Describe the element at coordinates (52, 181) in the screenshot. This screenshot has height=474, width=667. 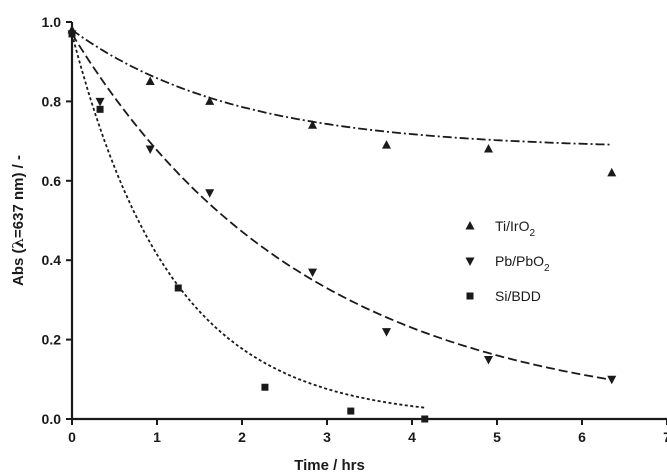
I see `y-tick-label: 0.6` at that location.